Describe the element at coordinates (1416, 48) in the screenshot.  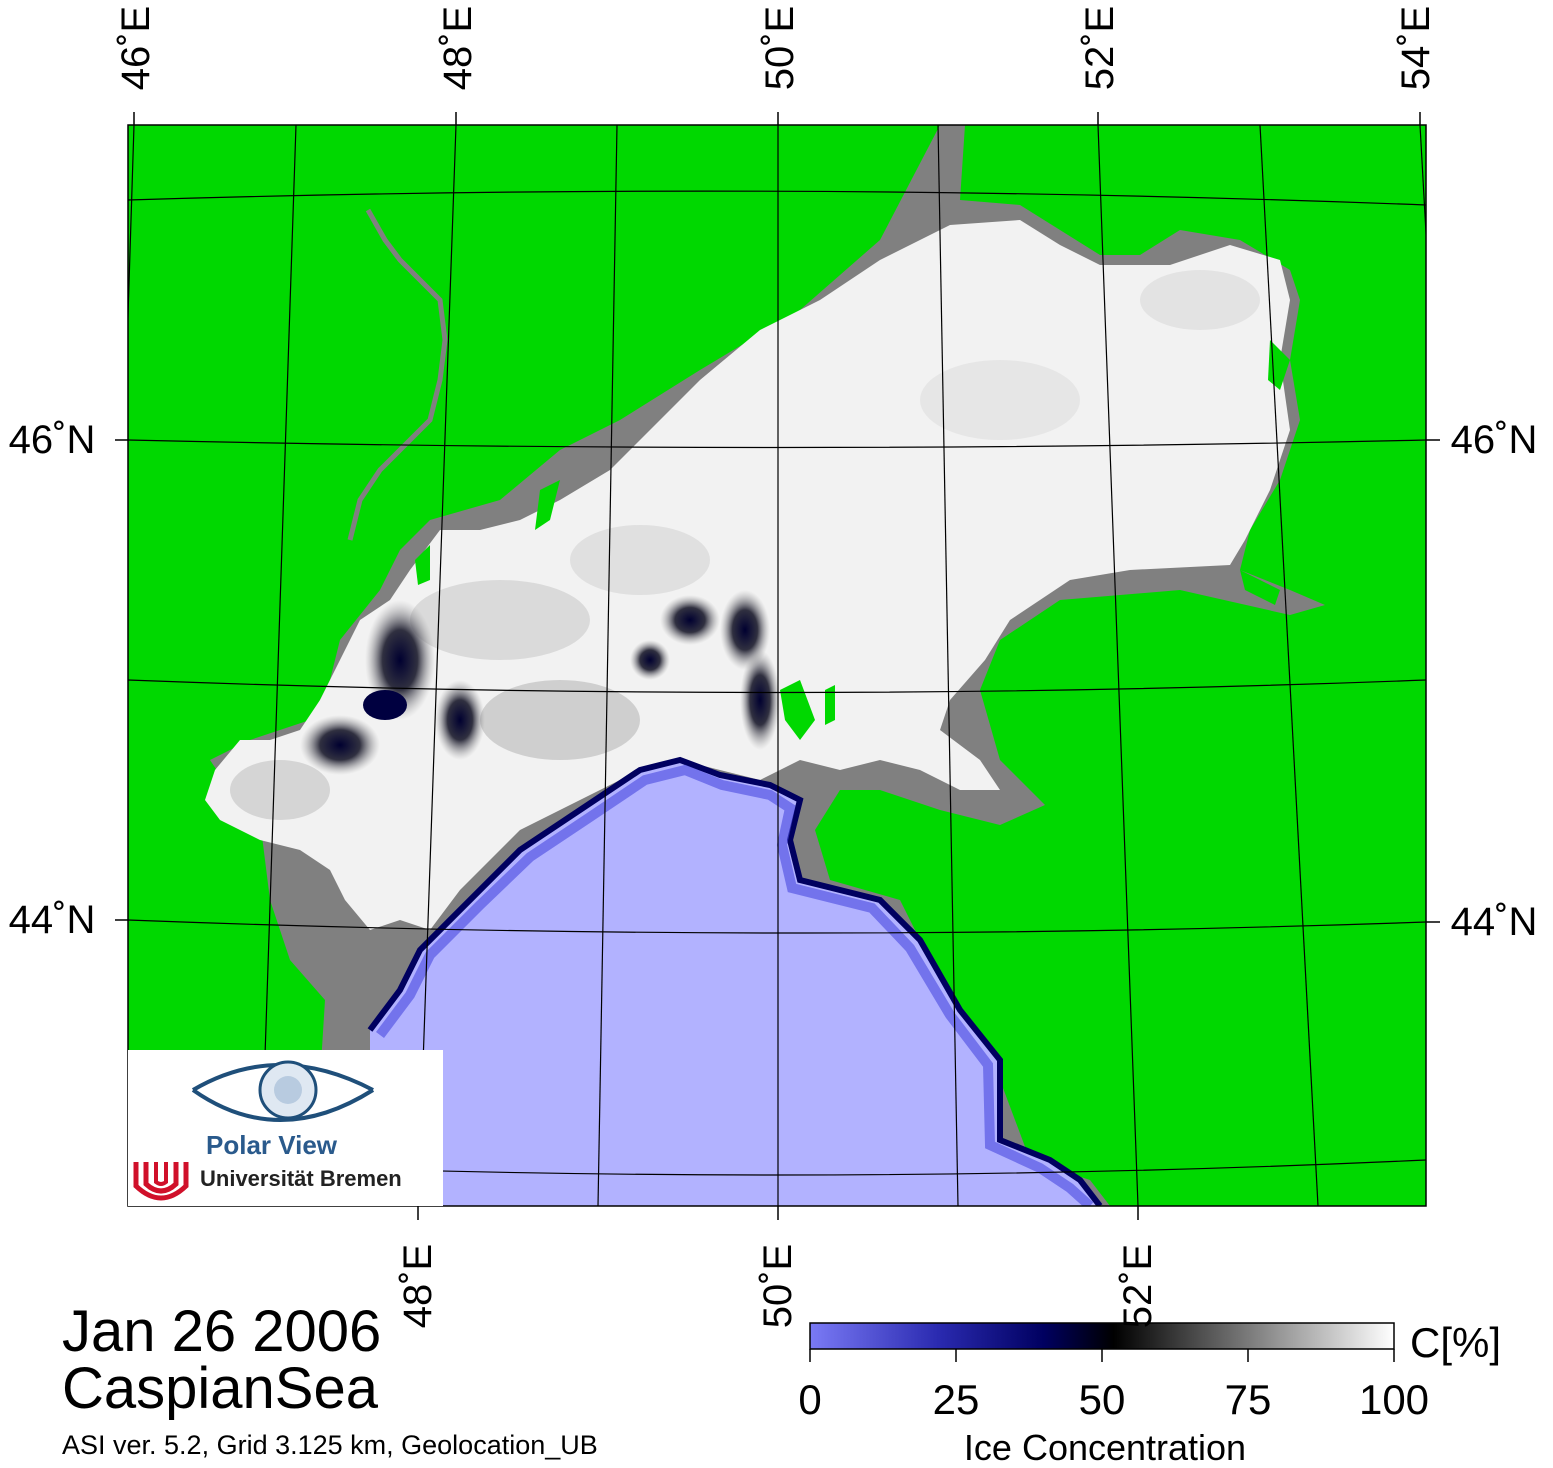
I see `lon-label-top: 54˚E` at that location.